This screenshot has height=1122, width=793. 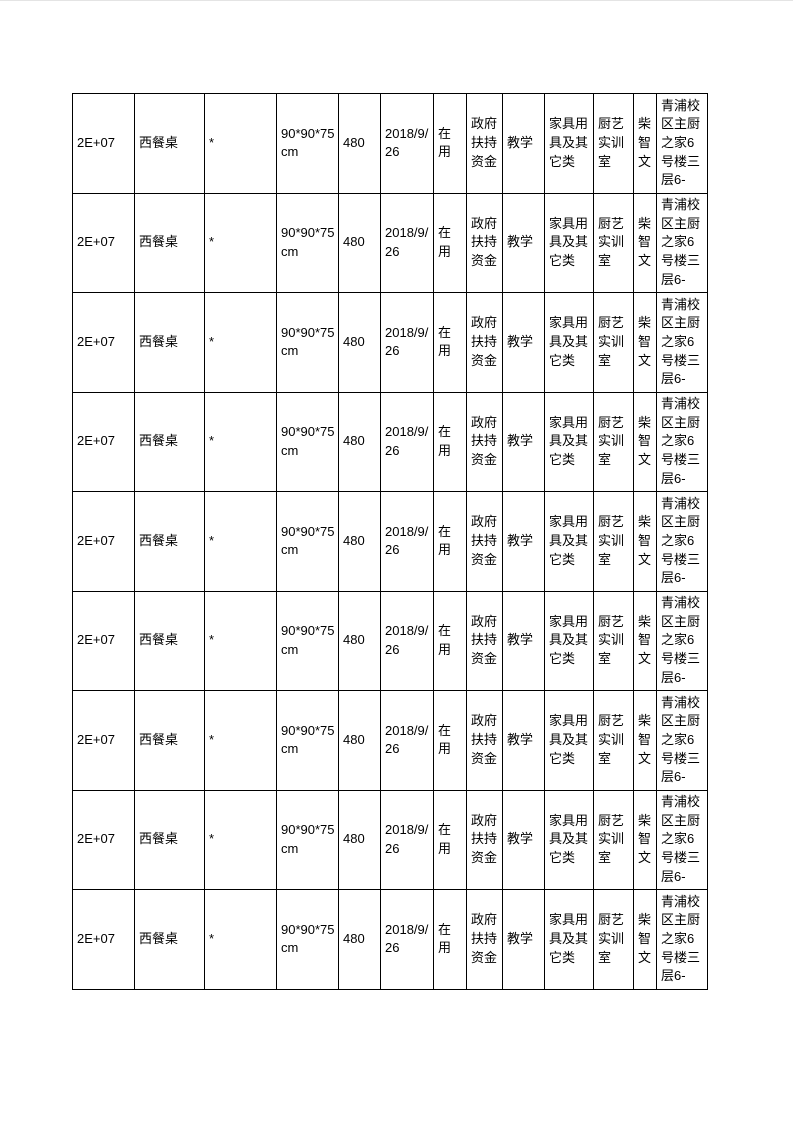 What do you see at coordinates (396, 0) in the screenshot?
I see `page-top-edge` at bounding box center [396, 0].